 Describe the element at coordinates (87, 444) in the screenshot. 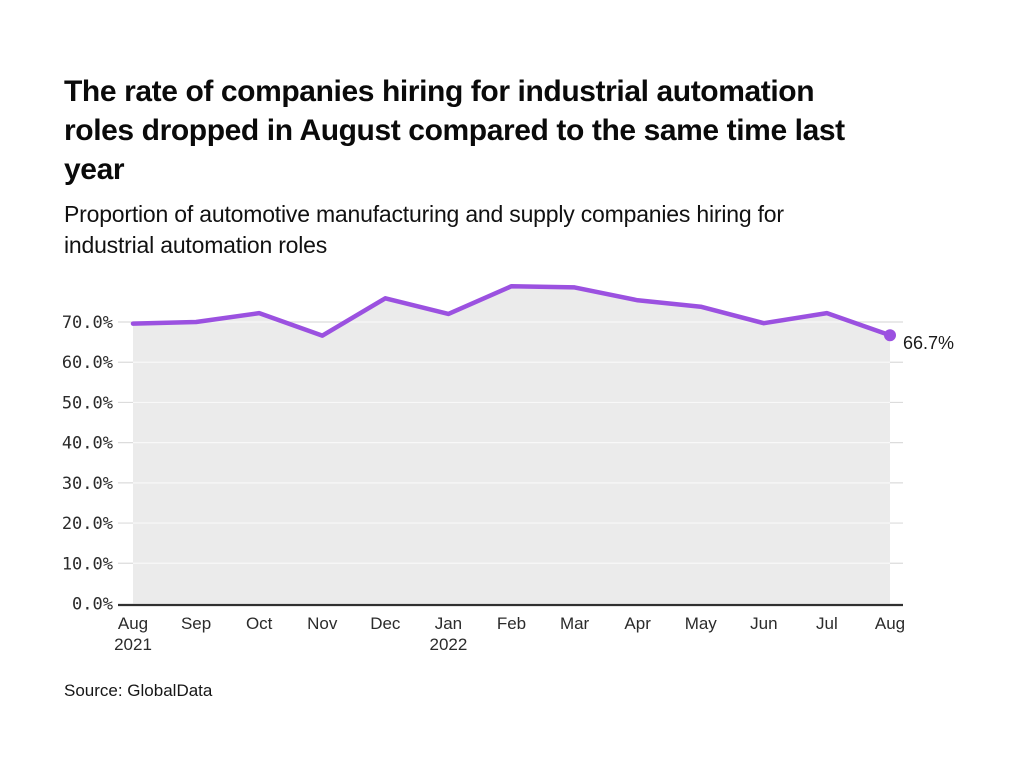

I see `y-axis-tick-label: 40.0%` at that location.